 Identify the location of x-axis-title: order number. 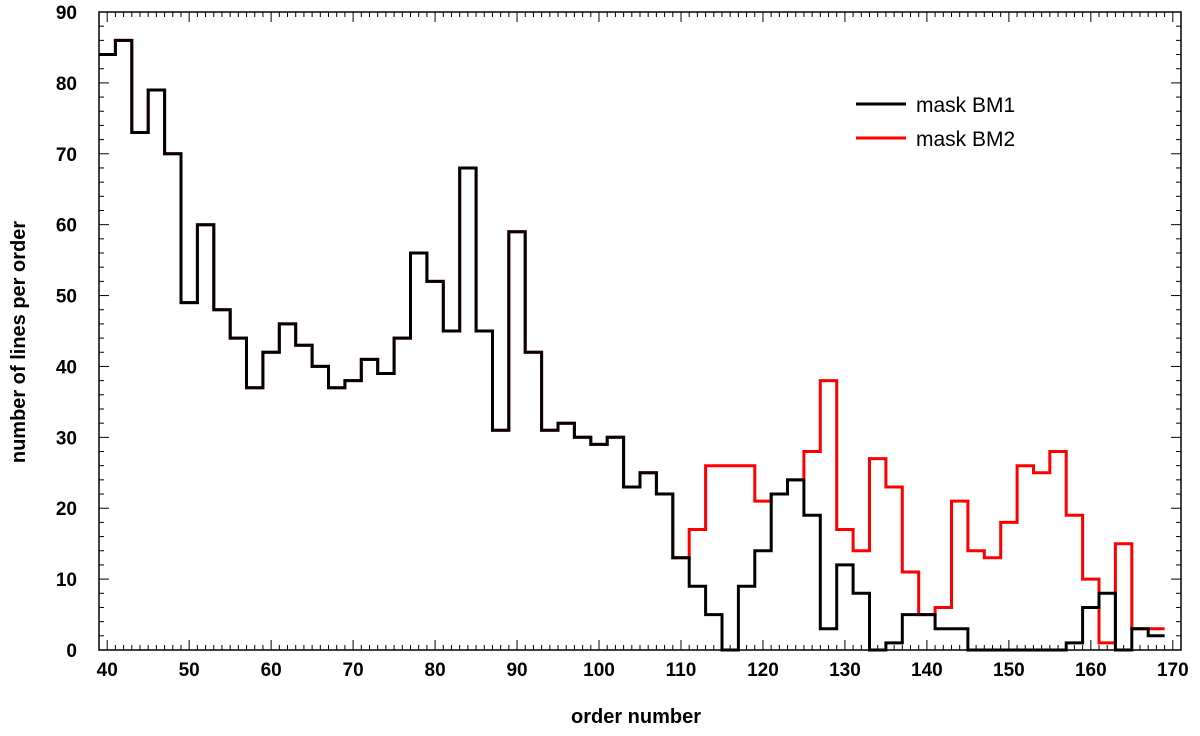
(636, 717).